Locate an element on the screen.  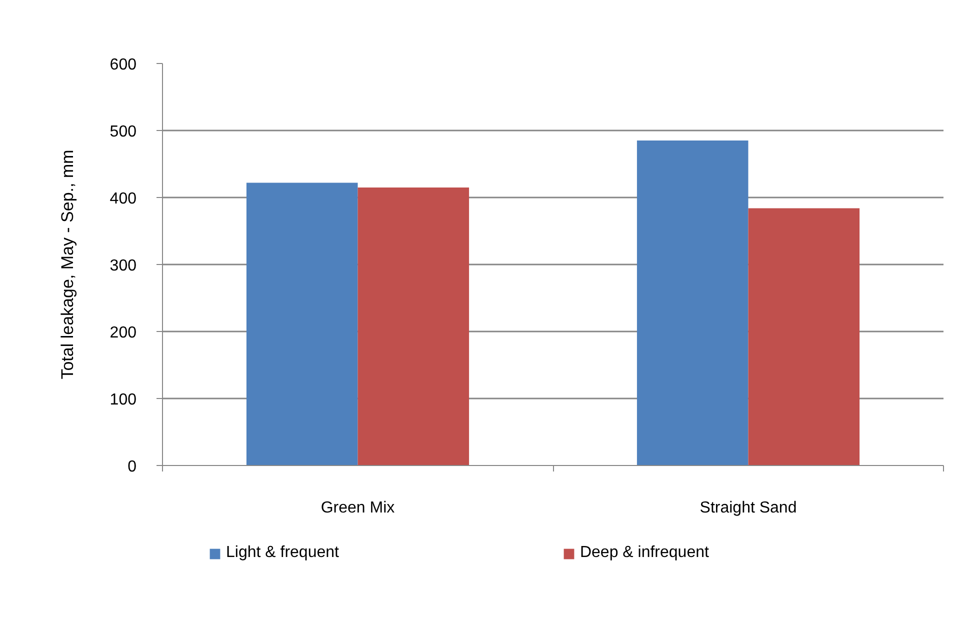
y-tick-label: 0 is located at coordinates (132, 467).